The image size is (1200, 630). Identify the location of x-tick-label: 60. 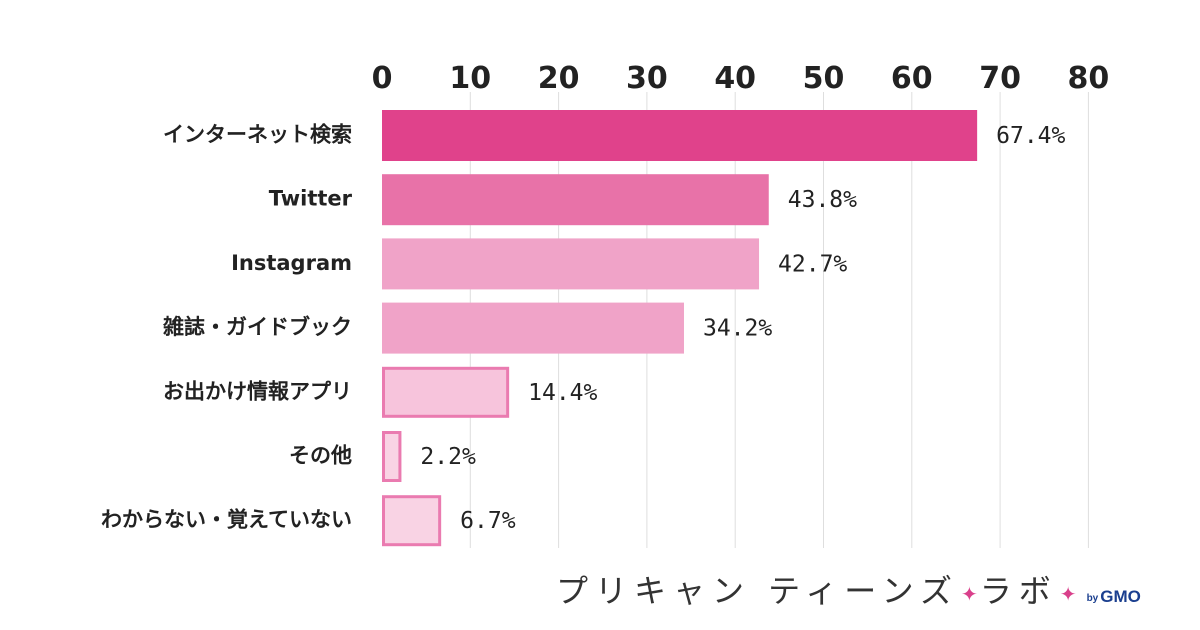
(912, 78).